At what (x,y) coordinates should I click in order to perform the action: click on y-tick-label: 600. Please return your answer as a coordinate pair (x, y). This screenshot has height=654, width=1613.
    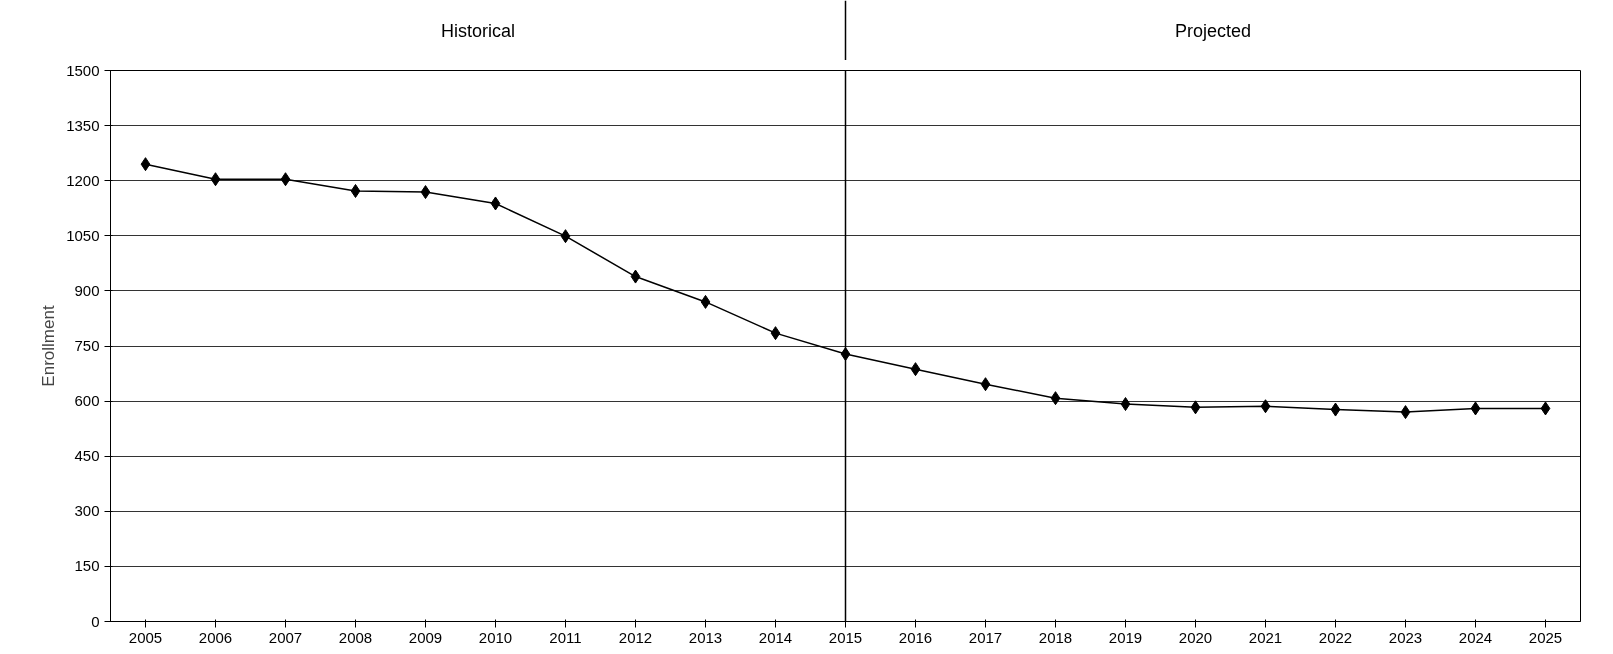
    Looking at the image, I should click on (87, 401).